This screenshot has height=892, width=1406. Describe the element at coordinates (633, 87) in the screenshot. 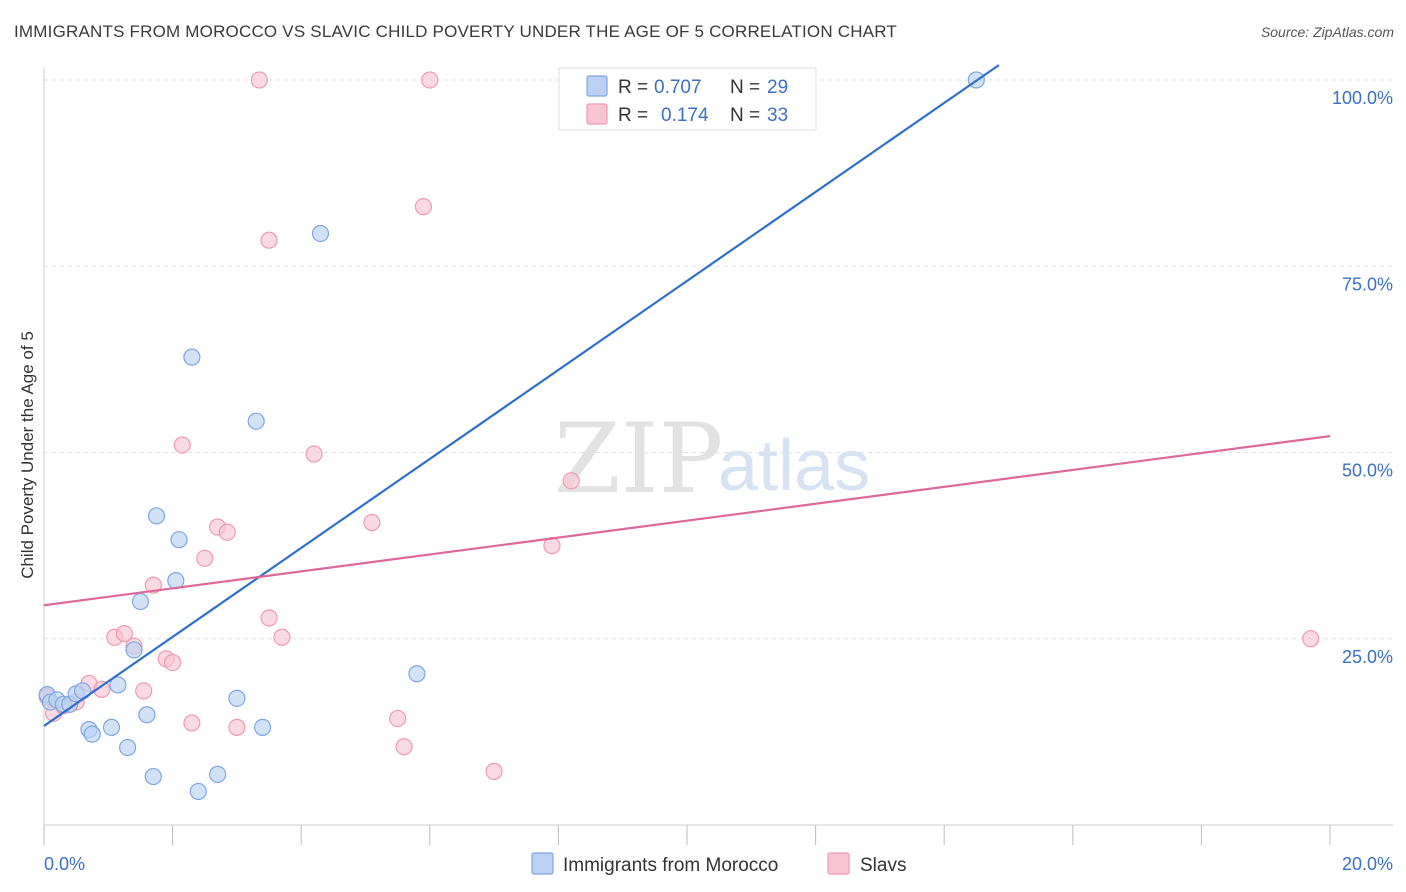

I see `legend-r-label-morocco: R =` at that location.